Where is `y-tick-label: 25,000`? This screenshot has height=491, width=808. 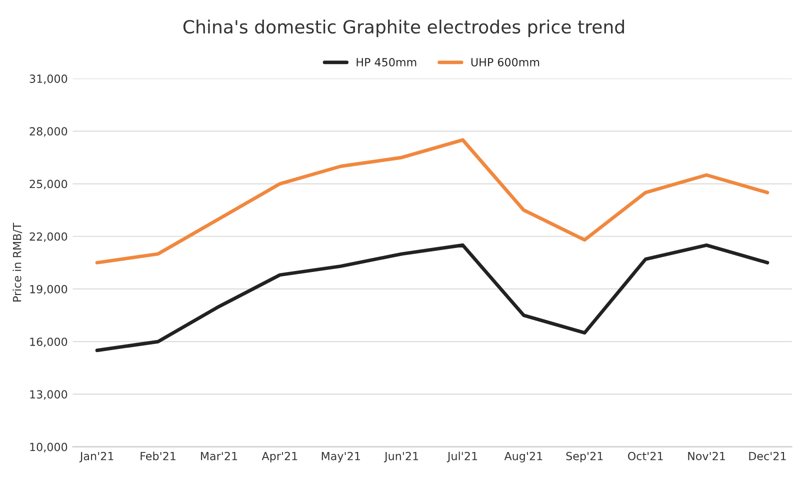 y-tick-label: 25,000 is located at coordinates (49, 185).